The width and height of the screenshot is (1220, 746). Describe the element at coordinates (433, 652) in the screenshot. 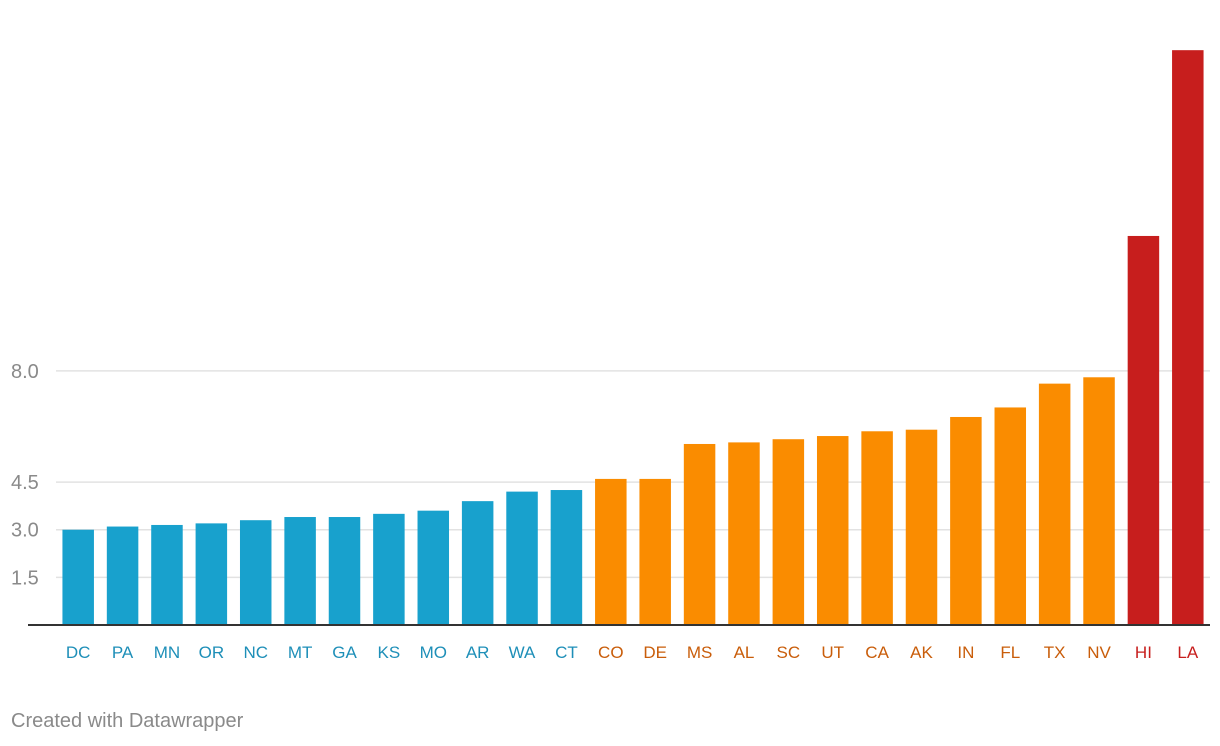

I see `x-tick-label-mo: MO` at that location.